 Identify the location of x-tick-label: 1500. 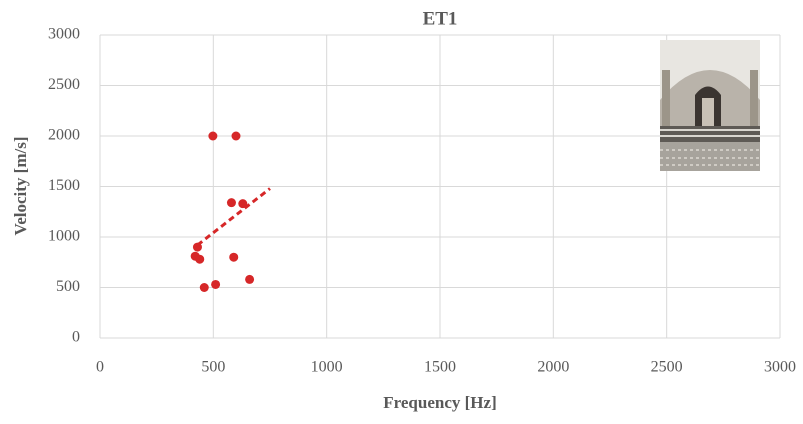
(440, 367).